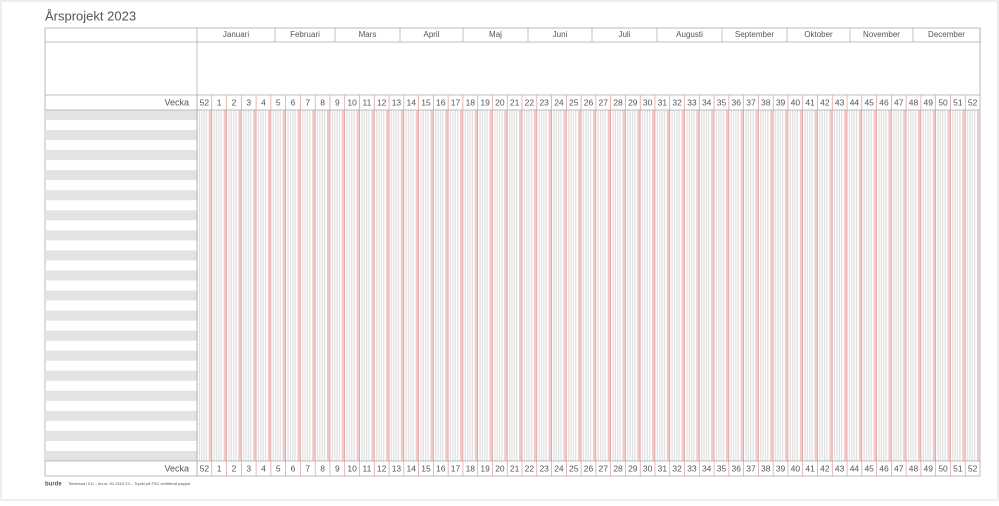 The width and height of the screenshot is (999, 506). I want to click on week-number: 35, so click(722, 468).